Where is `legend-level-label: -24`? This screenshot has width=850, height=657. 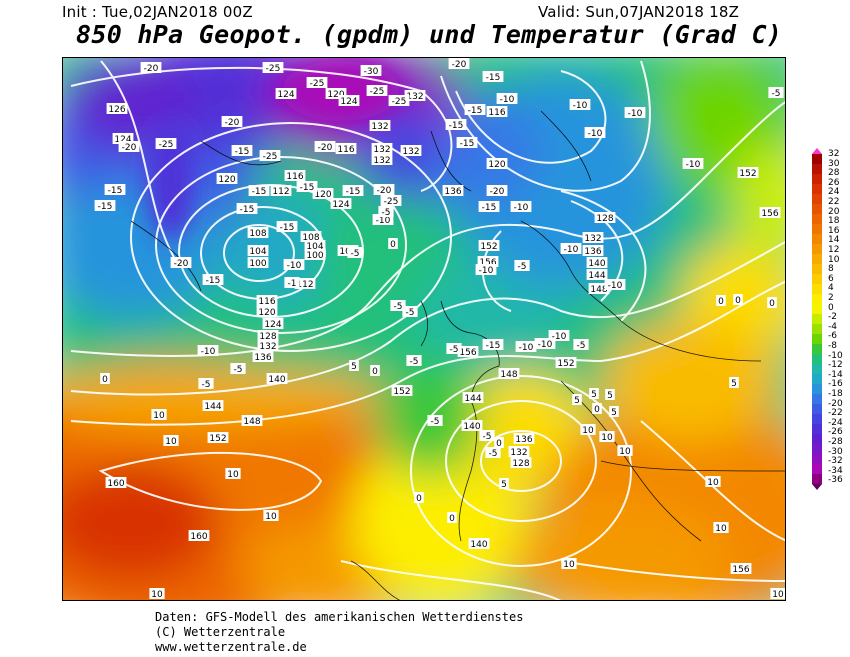 legend-level-label: -24 is located at coordinates (835, 422).